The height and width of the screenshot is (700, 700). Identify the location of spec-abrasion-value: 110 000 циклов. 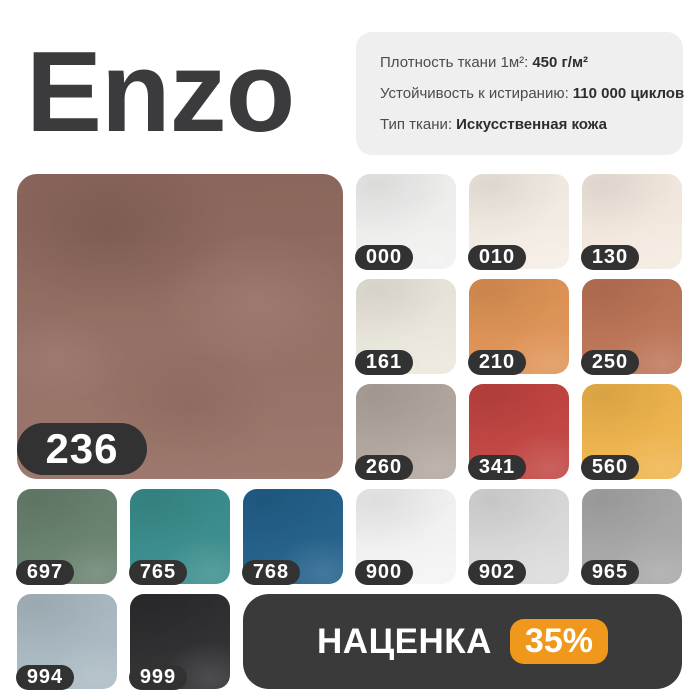
(628, 93).